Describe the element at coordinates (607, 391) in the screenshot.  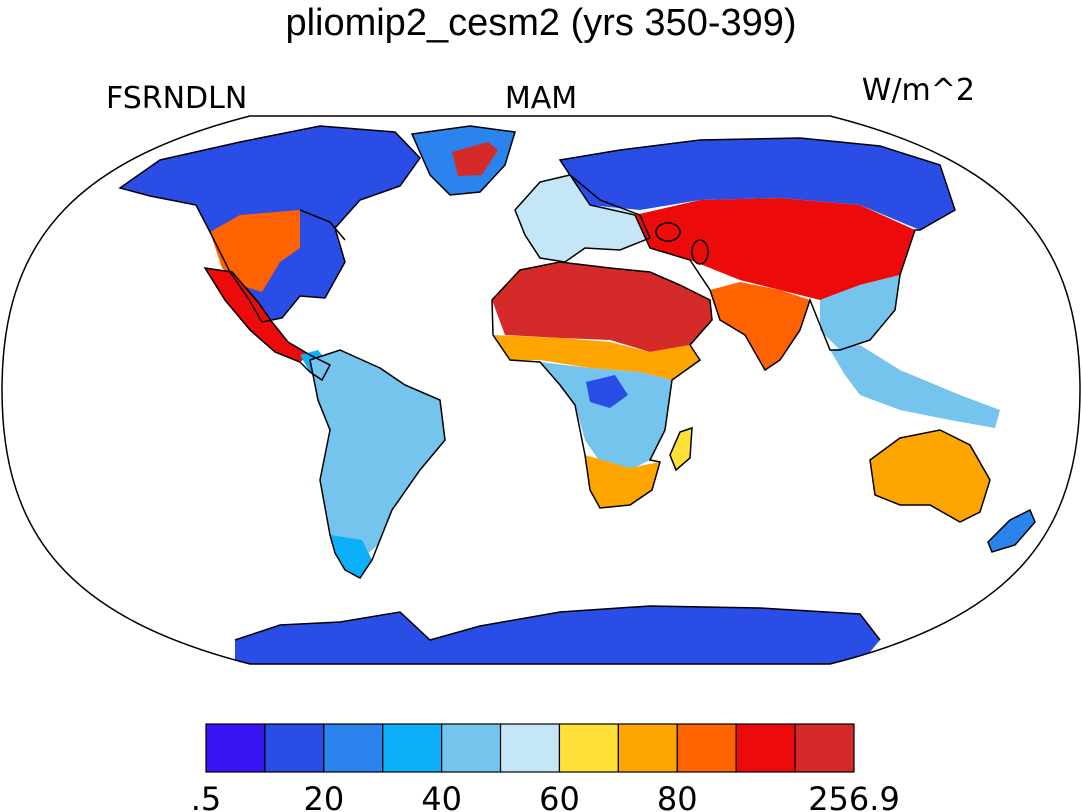
I see `region-congo` at that location.